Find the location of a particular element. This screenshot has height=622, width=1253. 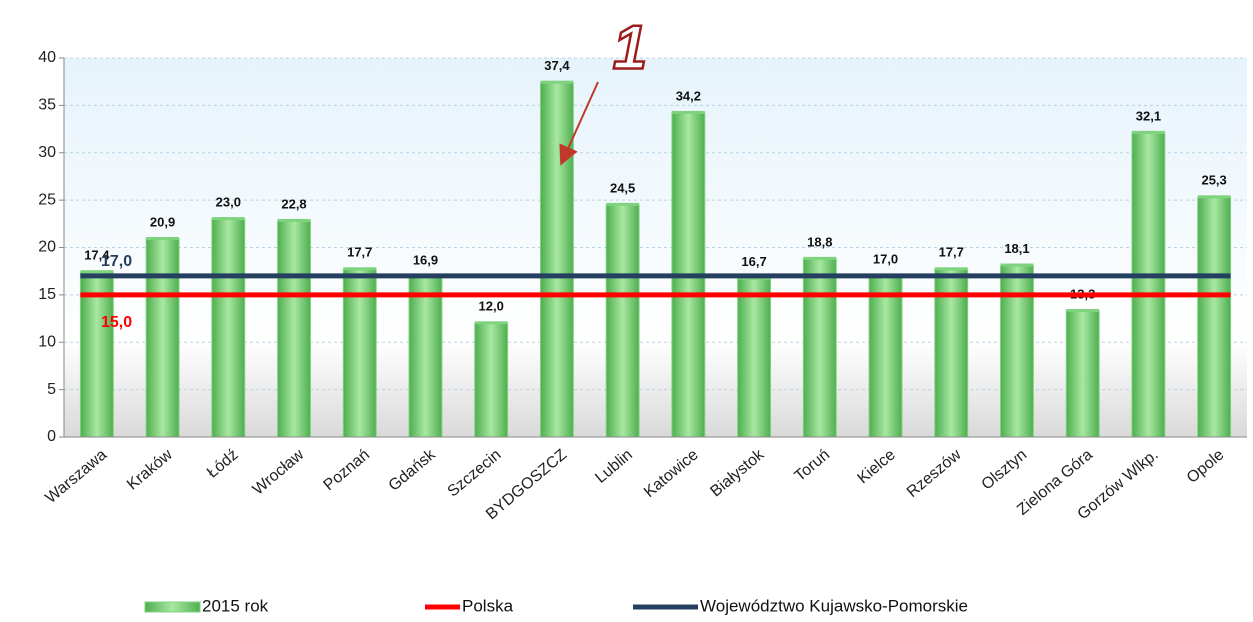

x-tick-label: Olsztyn is located at coordinates (1004, 469).